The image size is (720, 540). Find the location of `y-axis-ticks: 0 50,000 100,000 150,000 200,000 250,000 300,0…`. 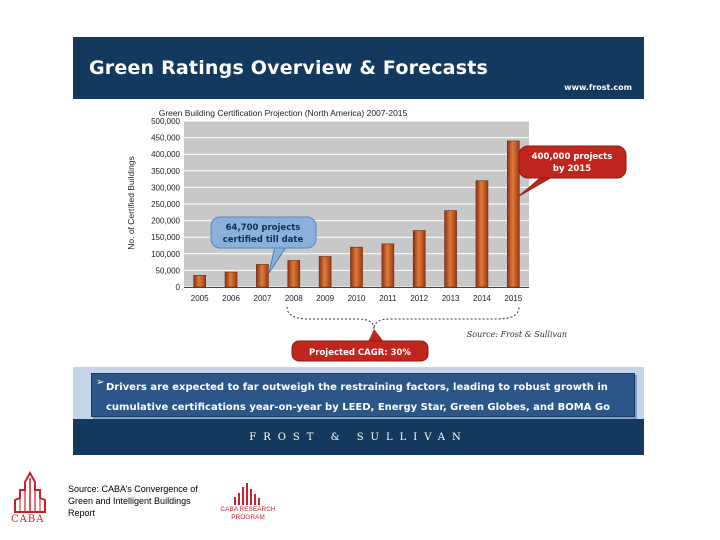

y-axis-ticks: 0 50,000 100,000 150,000 200,000 250,000 300,0… is located at coordinates (165, 204).